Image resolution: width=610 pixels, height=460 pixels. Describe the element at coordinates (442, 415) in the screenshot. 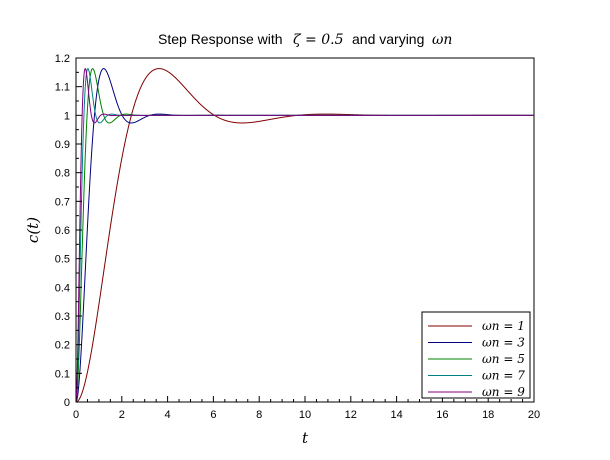

I see `x-tick-label: 16` at that location.